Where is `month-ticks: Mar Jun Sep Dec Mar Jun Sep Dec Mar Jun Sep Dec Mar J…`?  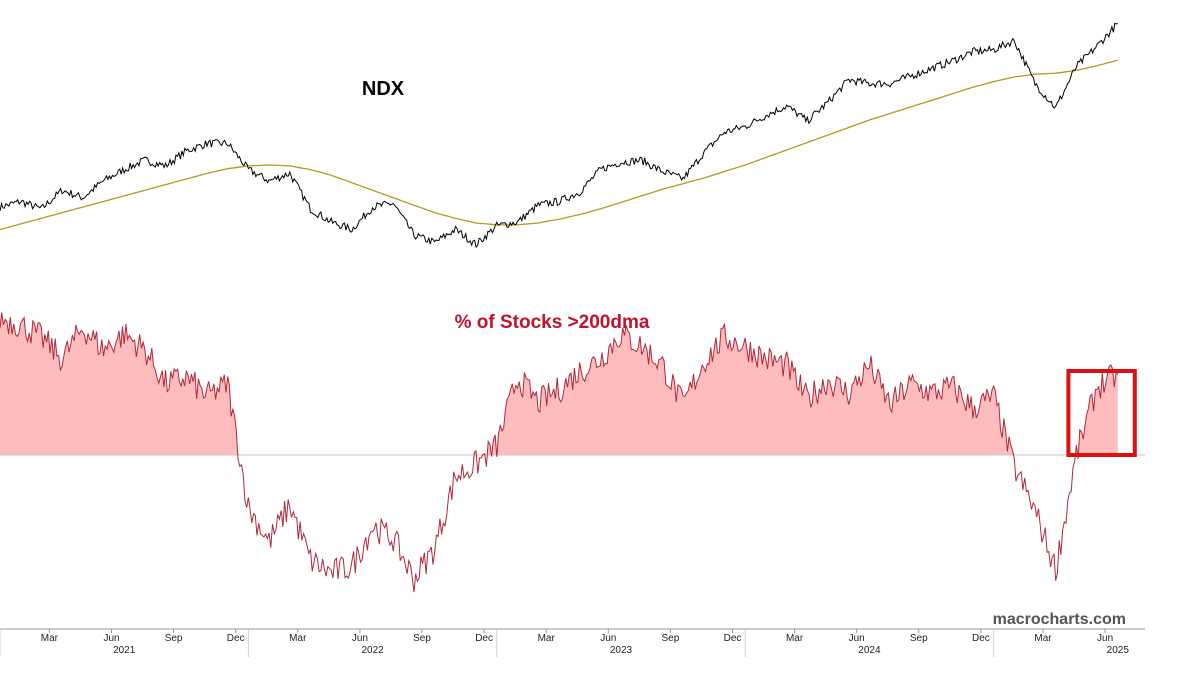 month-ticks: Mar Jun Sep Dec Mar Jun Sep Dec Mar Jun Sep Dec Mar J… is located at coordinates (577, 636).